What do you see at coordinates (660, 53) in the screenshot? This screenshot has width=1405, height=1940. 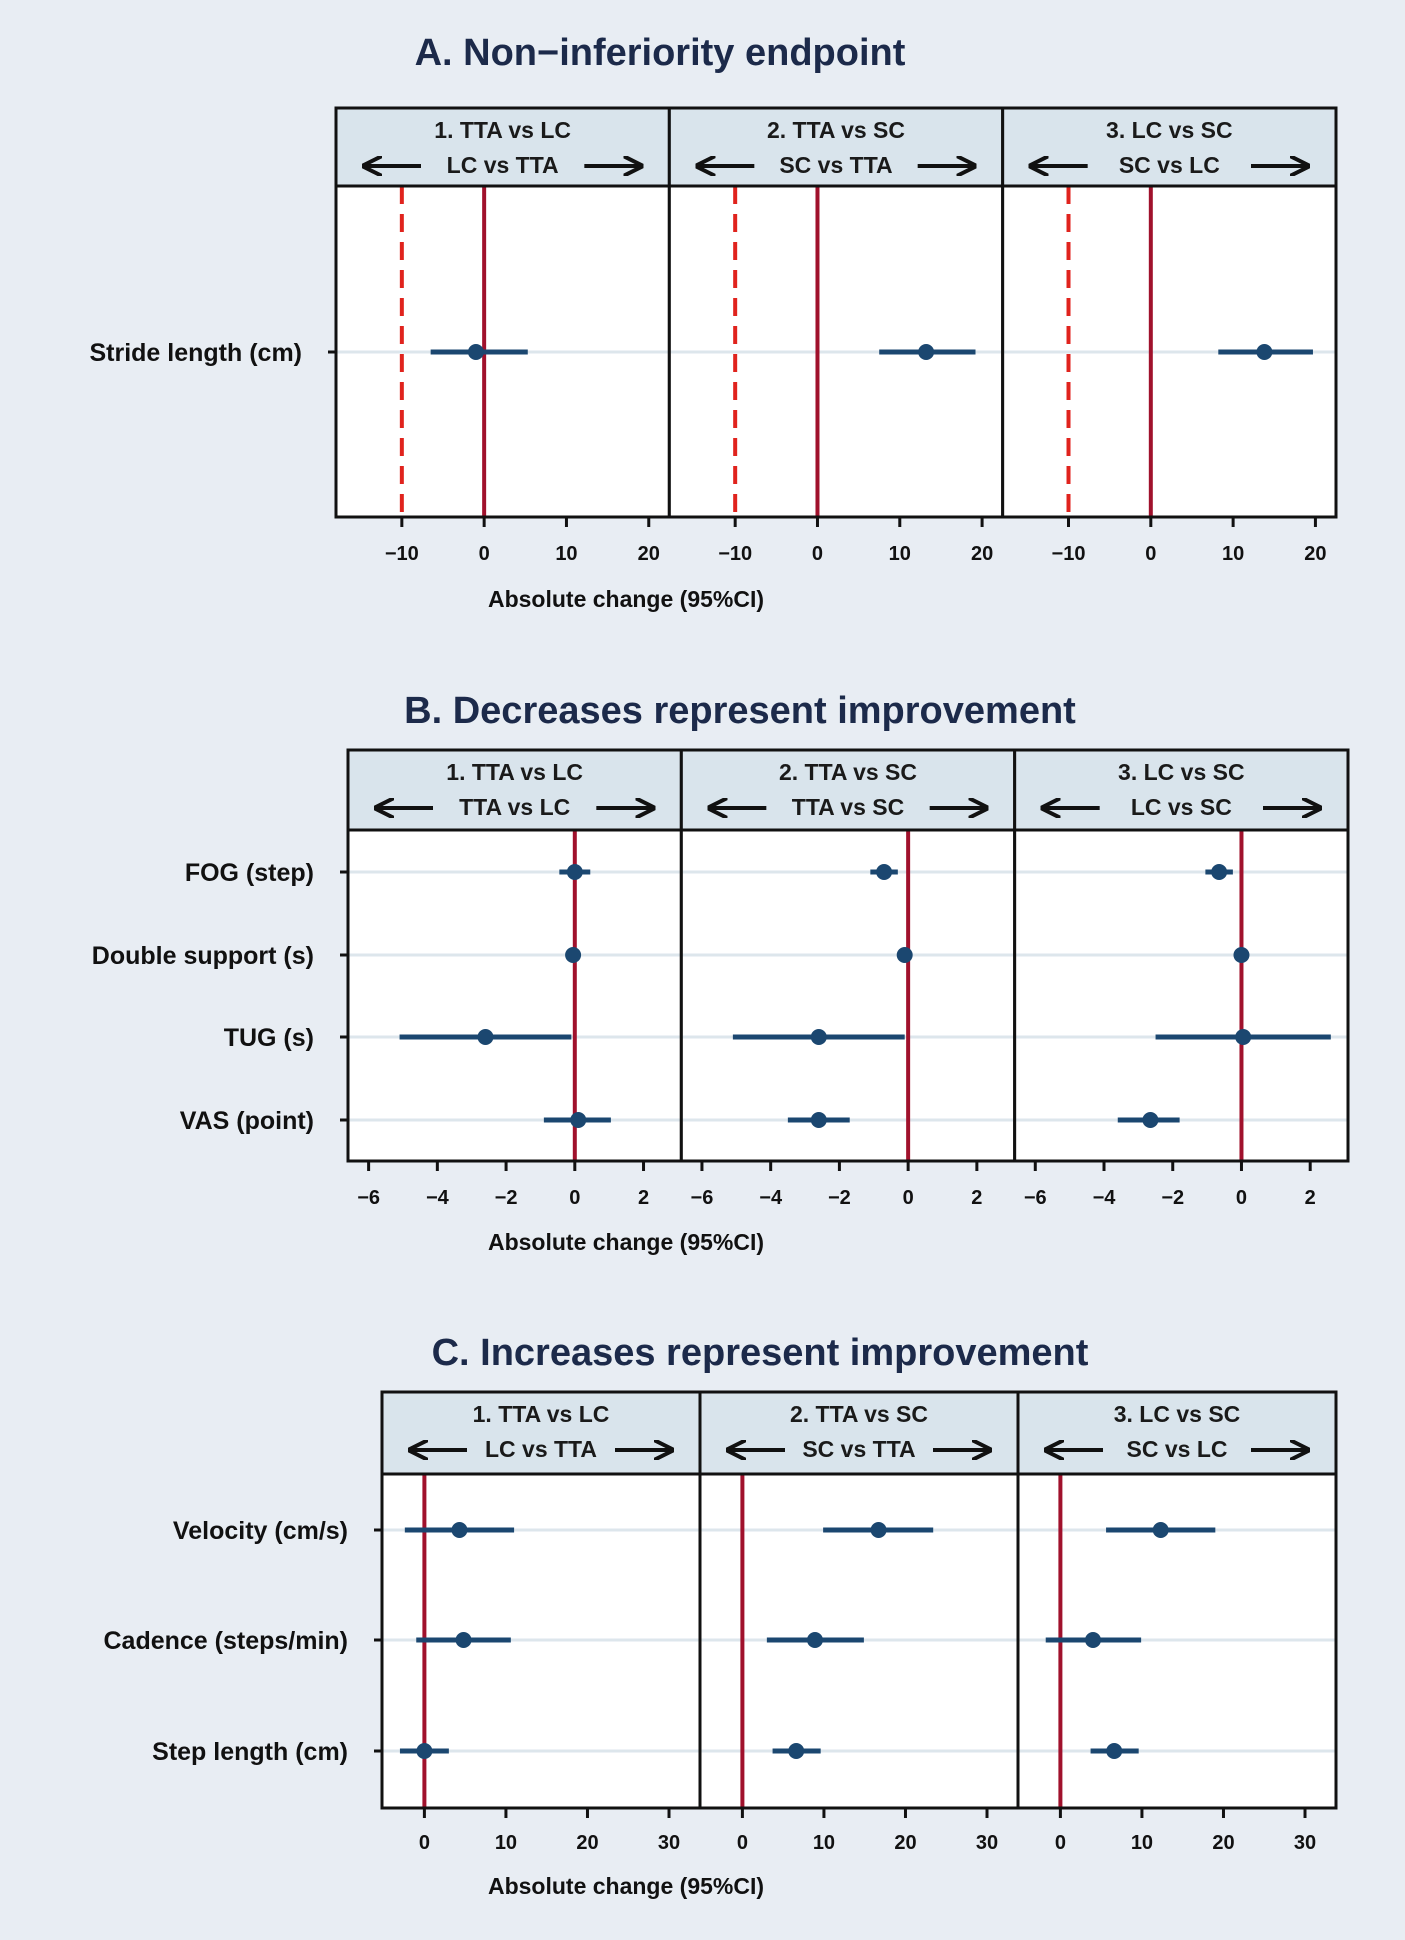 I see `chart-title: A. Non−inferiority endpoint` at bounding box center [660, 53].